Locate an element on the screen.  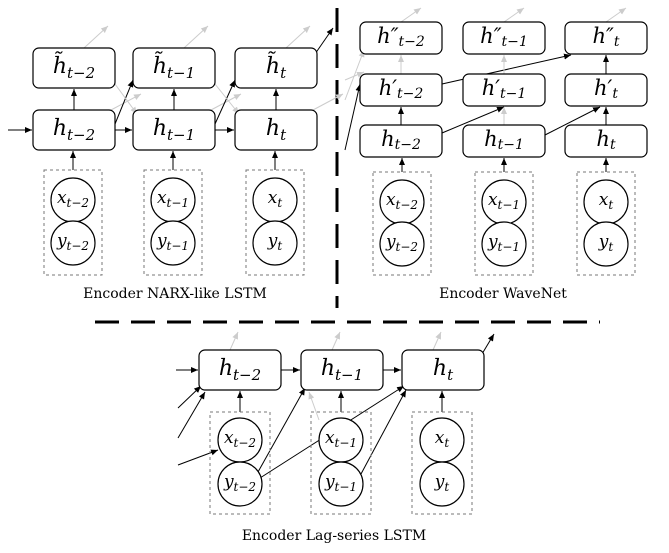
lag-y-label: yt−2 is located at coordinates (239, 483).